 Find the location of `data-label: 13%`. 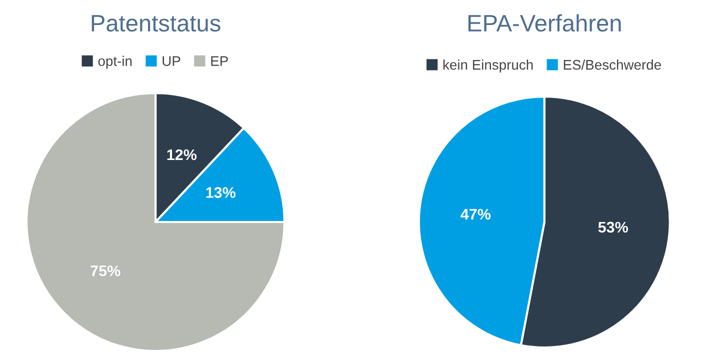

data-label: 13% is located at coordinates (221, 192).